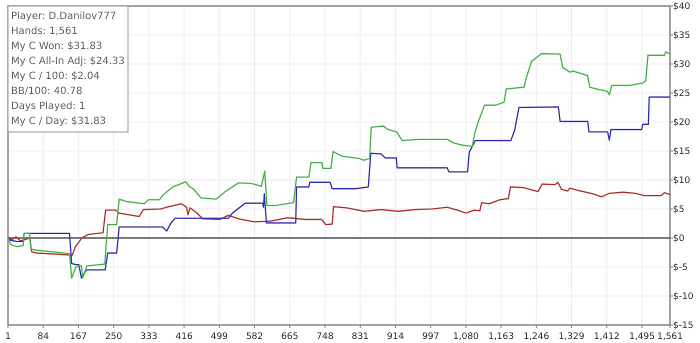 Image resolution: width=700 pixels, height=343 pixels. Describe the element at coordinates (681, 94) in the screenshot. I see `y-tick-label: $25` at that location.